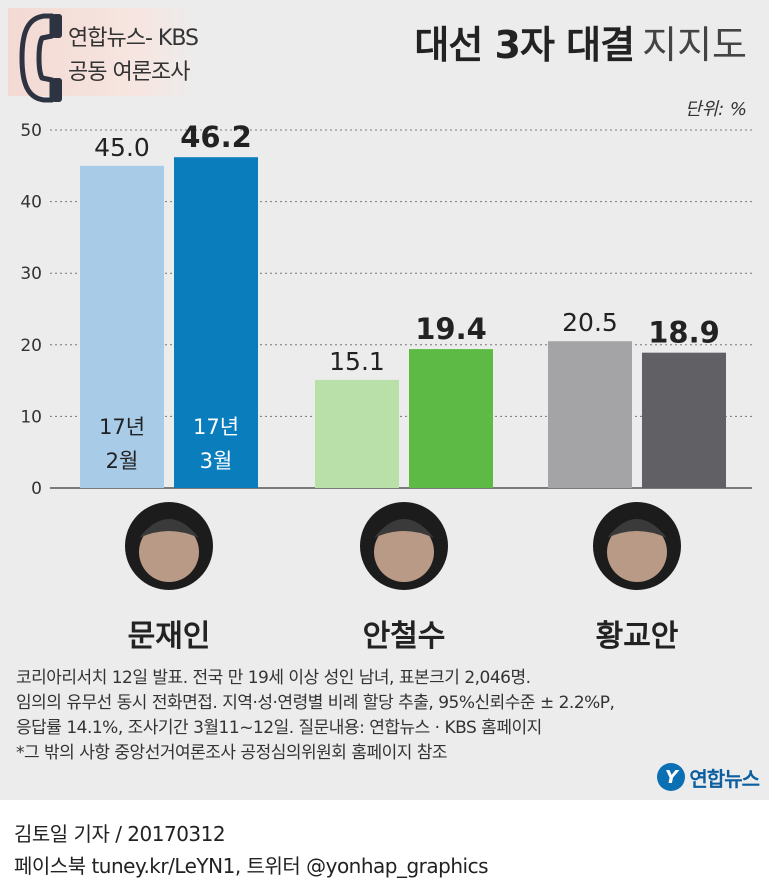  What do you see at coordinates (404, 636) in the screenshot?
I see `category-label: 안철수` at bounding box center [404, 636].